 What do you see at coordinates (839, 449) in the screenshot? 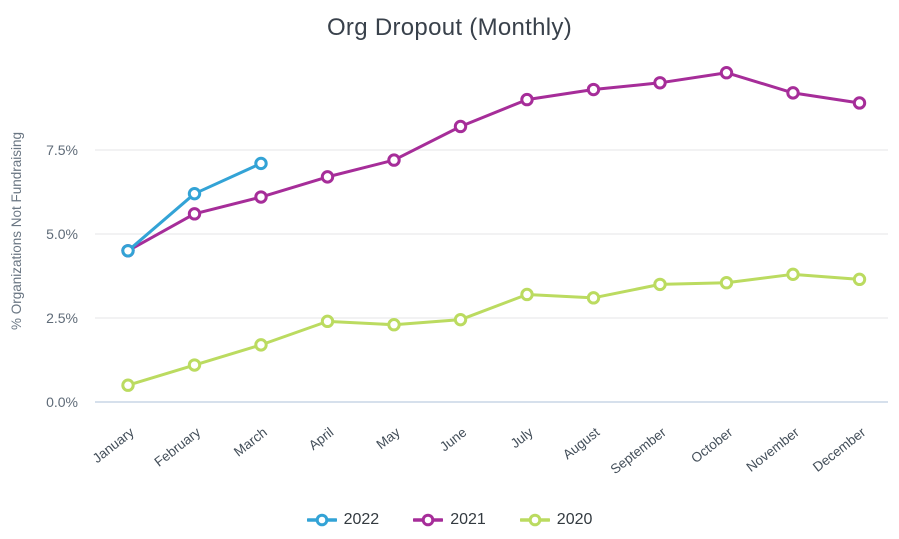
I see `x-tick-label: December` at bounding box center [839, 449].